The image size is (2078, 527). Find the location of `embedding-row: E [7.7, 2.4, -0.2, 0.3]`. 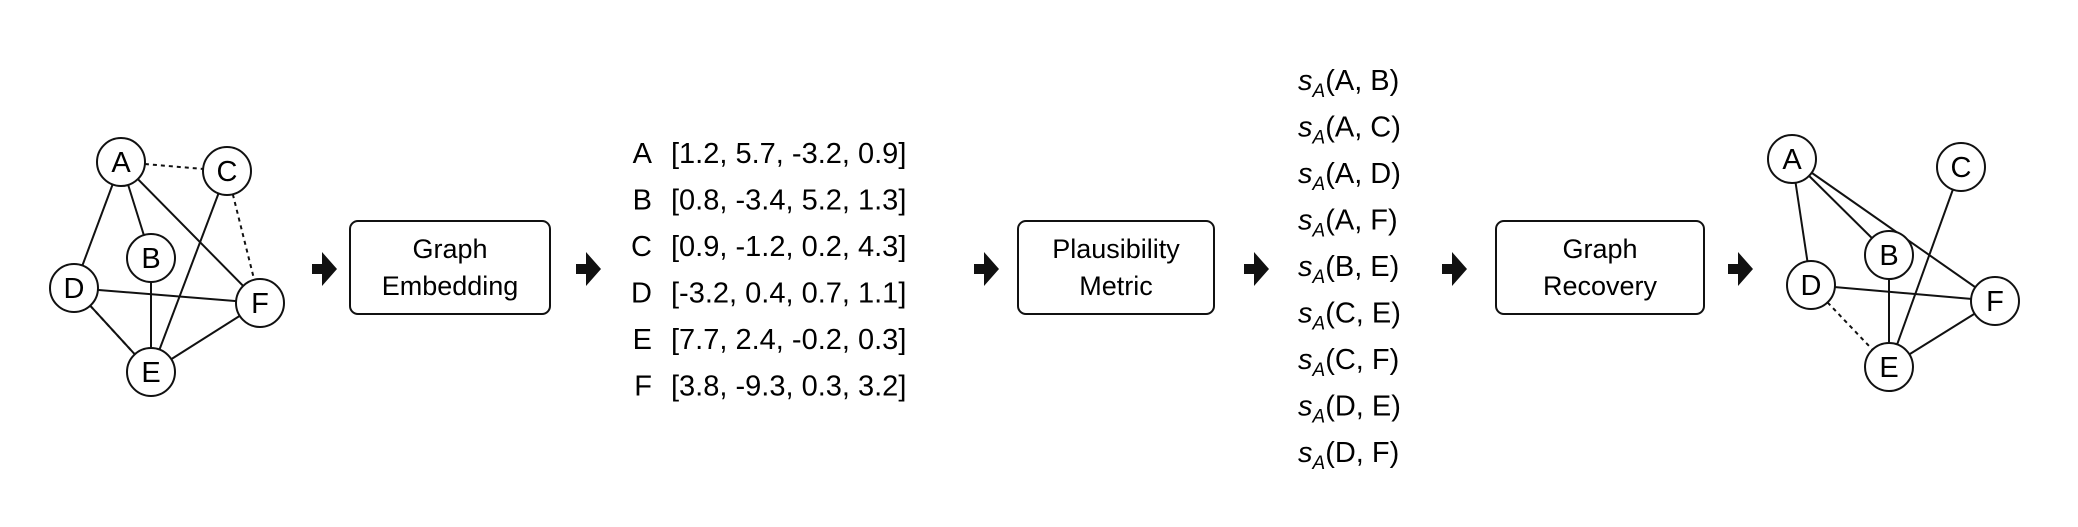

embedding-row: E [7.7, 2.4, -0.2, 0.3] is located at coordinates (770, 340).